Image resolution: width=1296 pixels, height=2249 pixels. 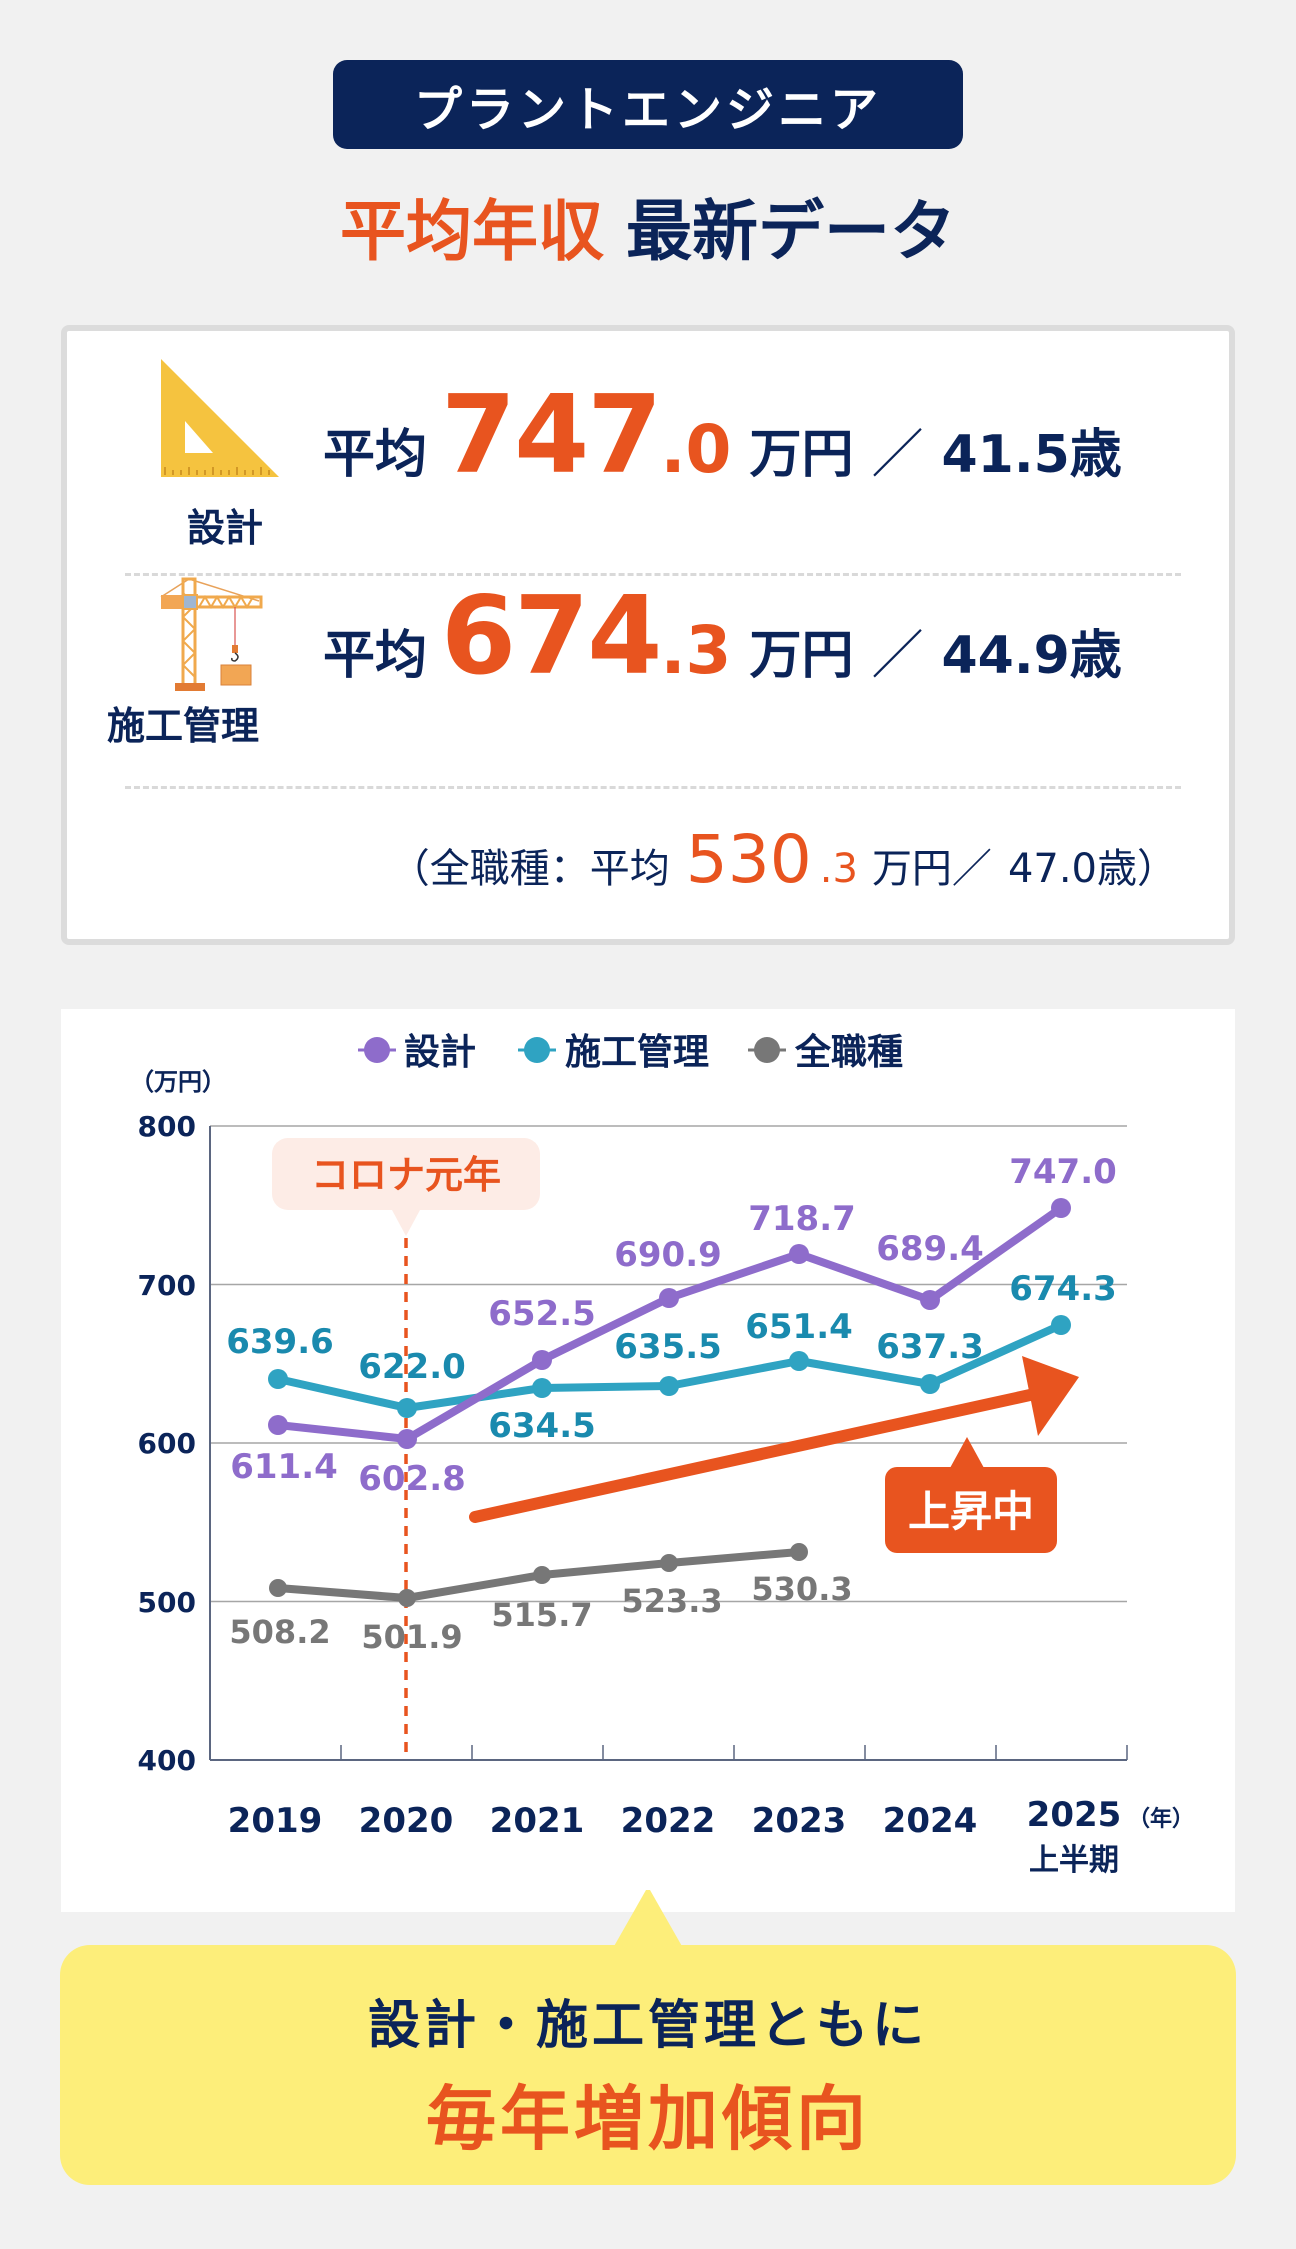 I want to click on svg-text: 602.8, so click(x=412, y=1479).